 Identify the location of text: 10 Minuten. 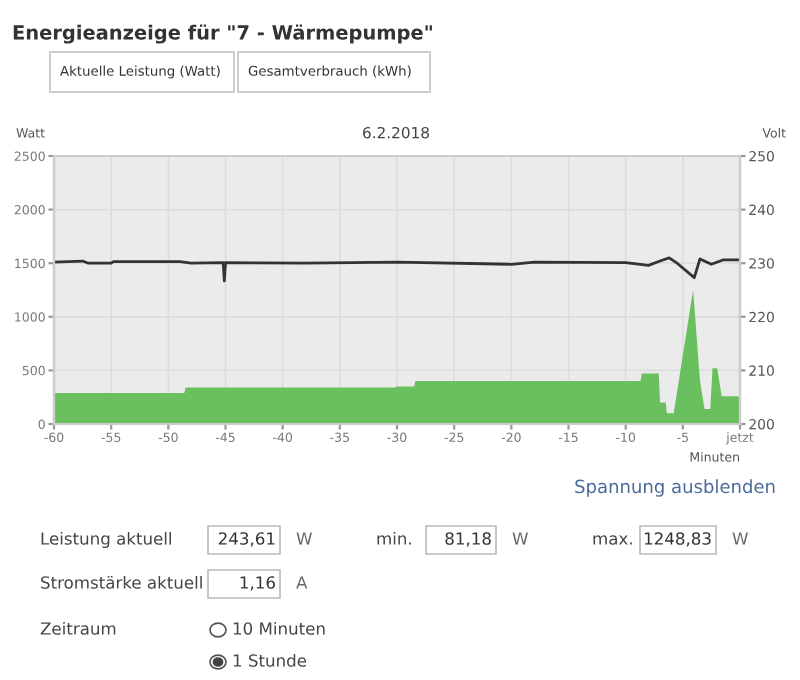
(279, 628).